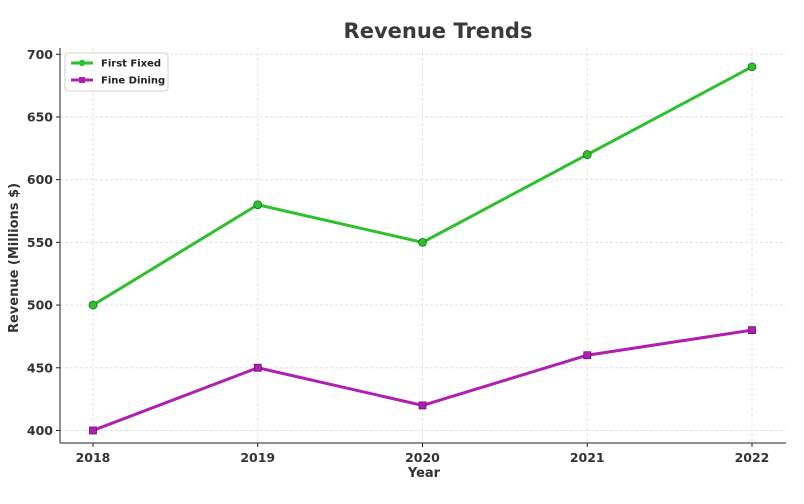 The width and height of the screenshot is (804, 504). I want to click on y-tick-label: 500, so click(40, 305).